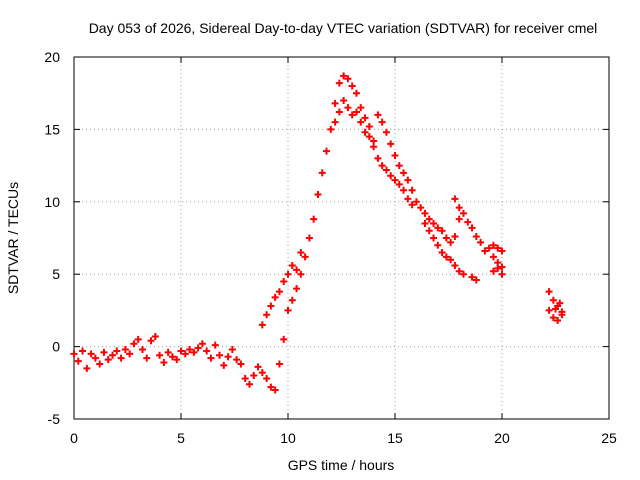 The width and height of the screenshot is (640, 480). Describe the element at coordinates (52, 57) in the screenshot. I see `y-tick-label: 20` at that location.